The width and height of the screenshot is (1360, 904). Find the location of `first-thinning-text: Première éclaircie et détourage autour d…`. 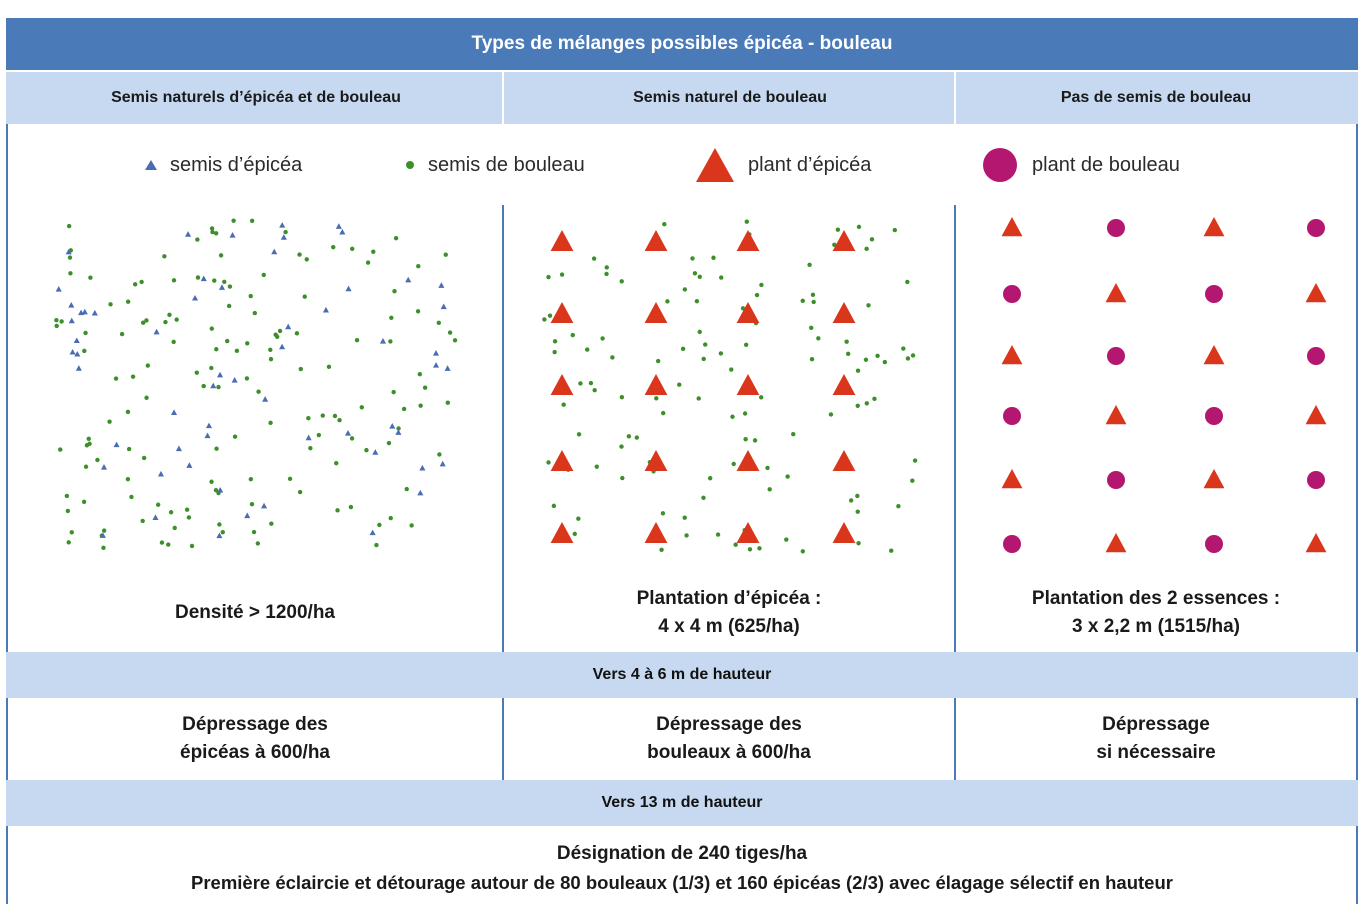

first-thinning-text: Première éclaircie et détourage autour d… is located at coordinates (682, 882).